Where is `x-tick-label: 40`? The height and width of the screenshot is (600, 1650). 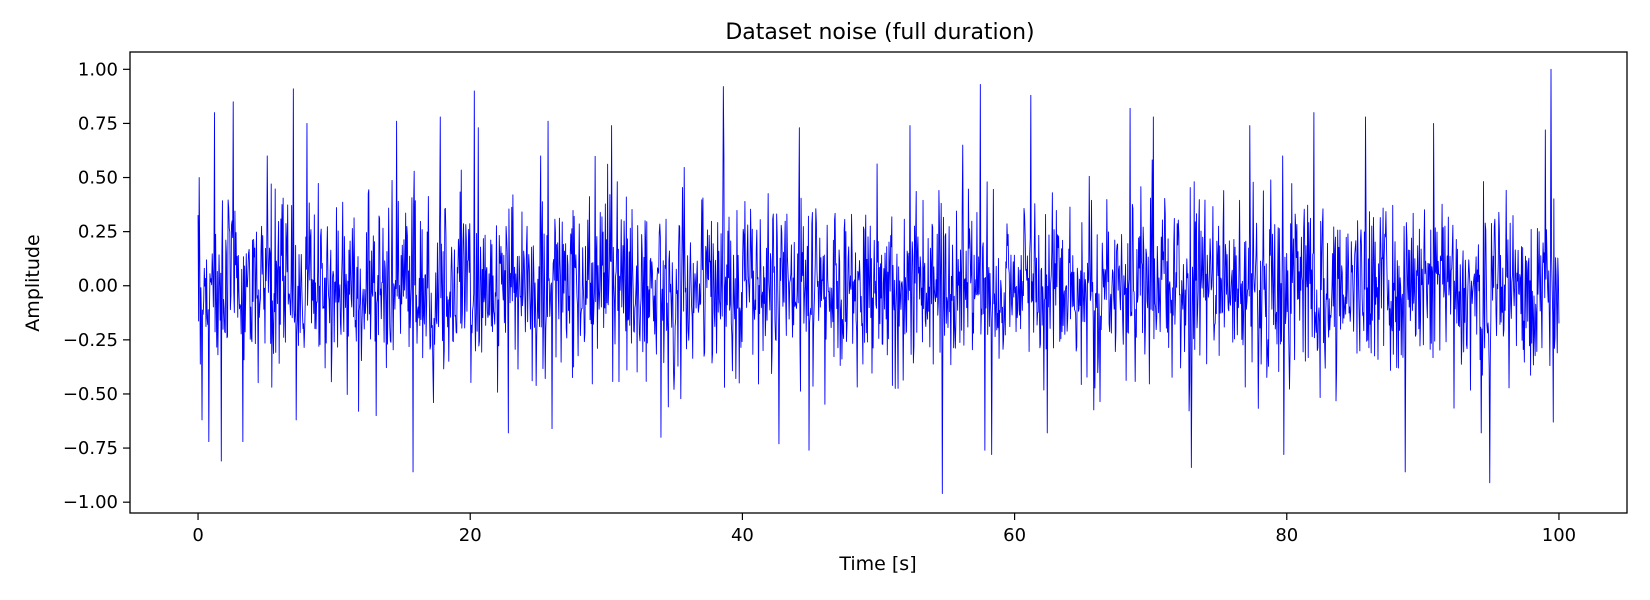
x-tick-label: 40 is located at coordinates (742, 535).